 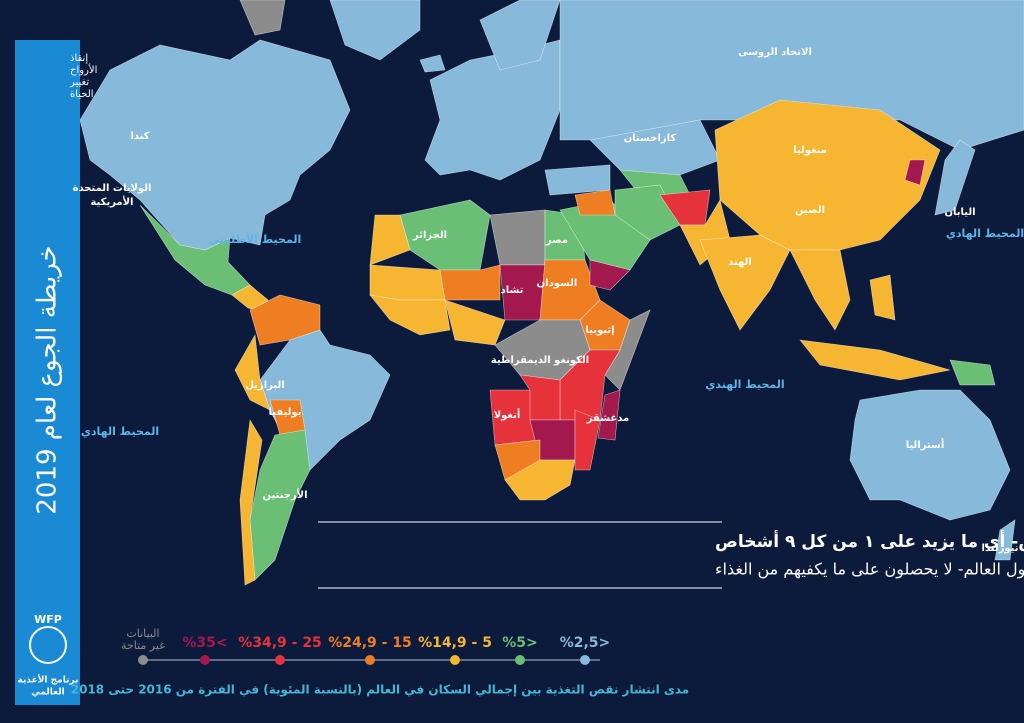 What do you see at coordinates (255, 239) in the screenshot?
I see `ocean-label: المحيط الأطلسي` at bounding box center [255, 239].